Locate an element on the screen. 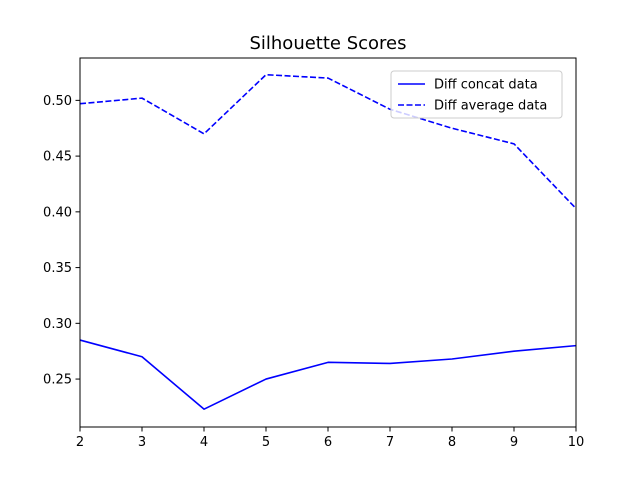 The width and height of the screenshot is (640, 484). y-tick-label: 0.50 is located at coordinates (57, 101).